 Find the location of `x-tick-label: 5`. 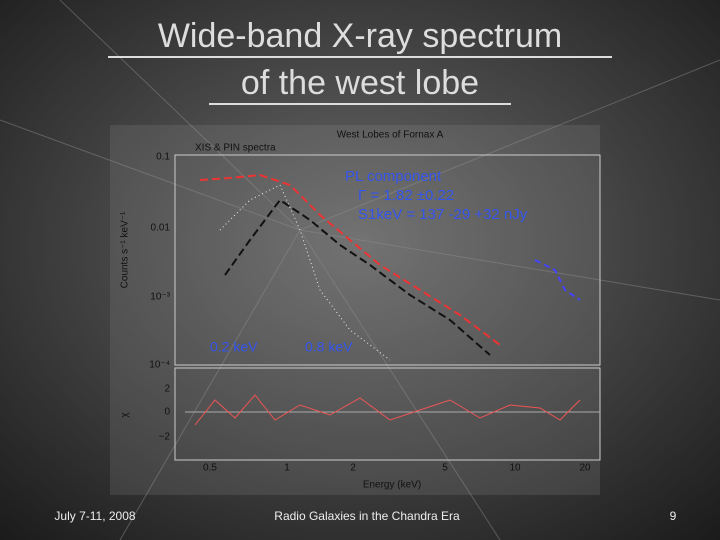

x-tick-label: 5 is located at coordinates (445, 468).